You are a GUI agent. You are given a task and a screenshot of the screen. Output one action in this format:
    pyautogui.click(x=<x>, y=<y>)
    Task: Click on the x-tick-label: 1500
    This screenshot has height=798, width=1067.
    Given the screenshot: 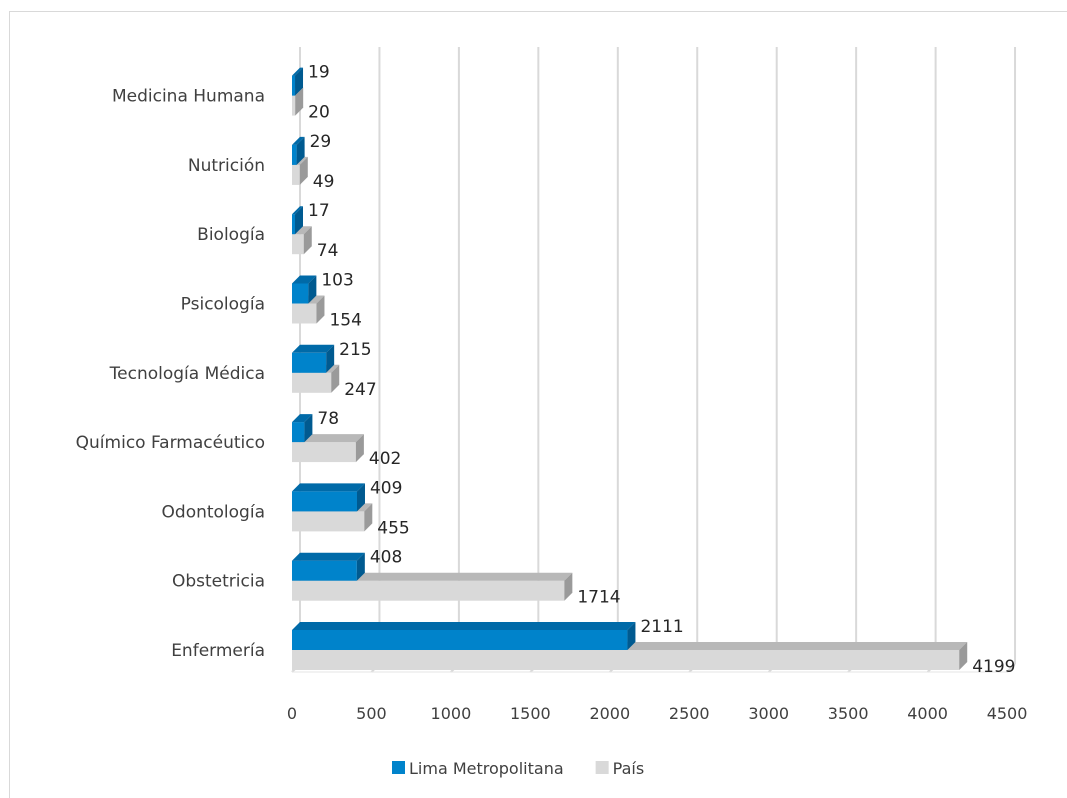 What is the action you would take?
    pyautogui.click(x=530, y=713)
    